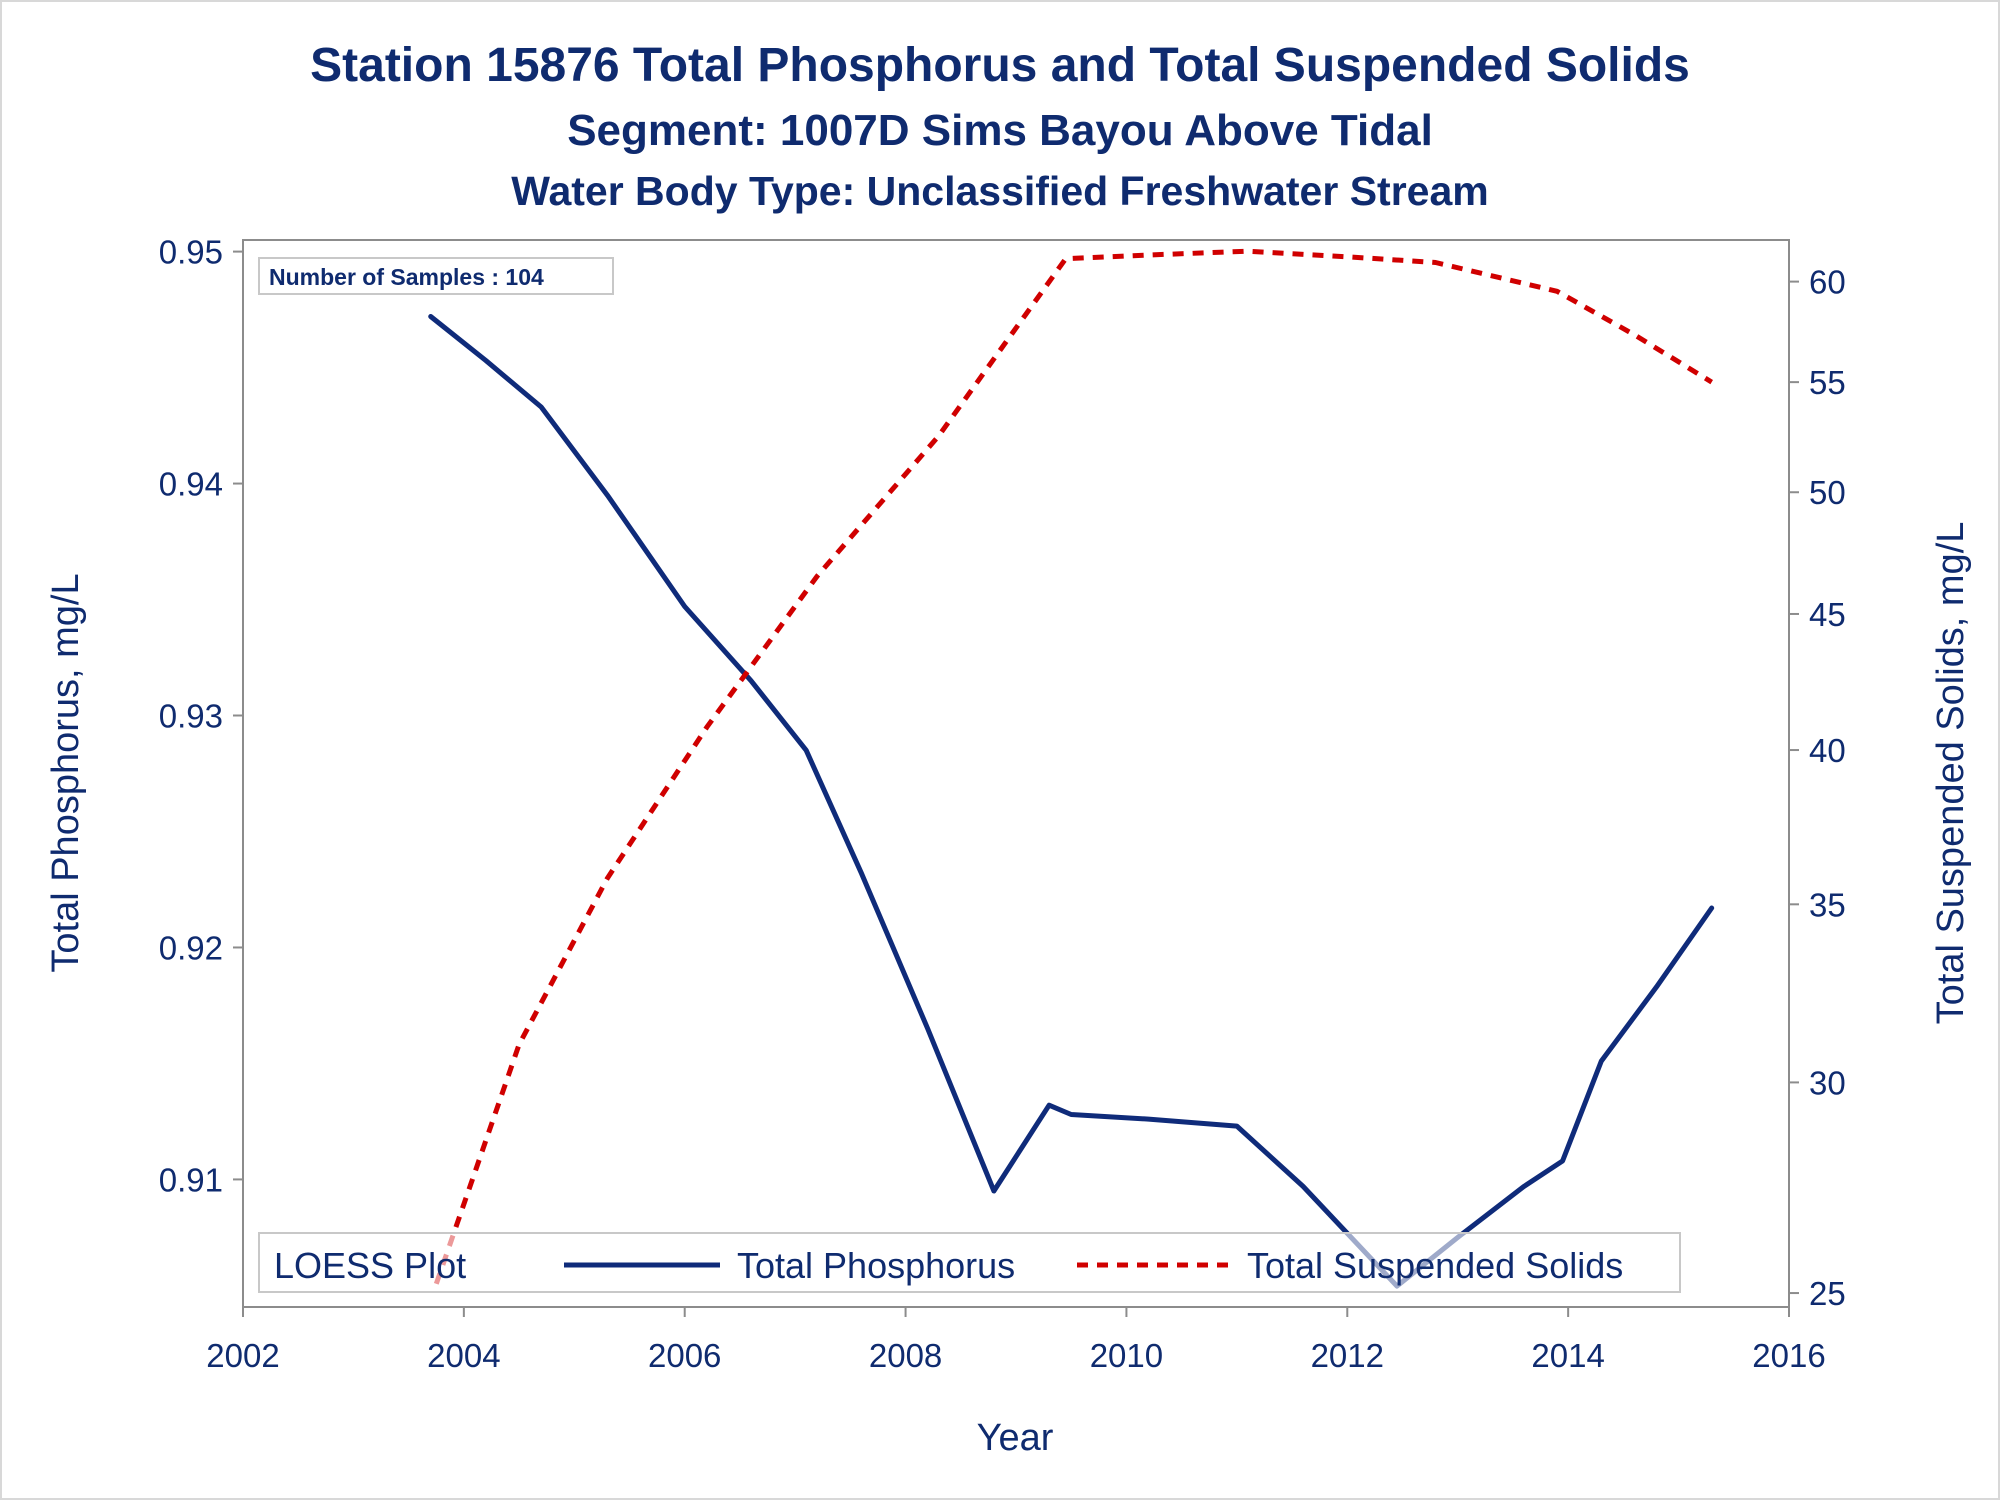 This screenshot has height=1500, width=2000. Describe the element at coordinates (1016, 1340) in the screenshot. I see `x-axis: 2002 2004 2006 2008 2010 2012 2014 2016` at that location.